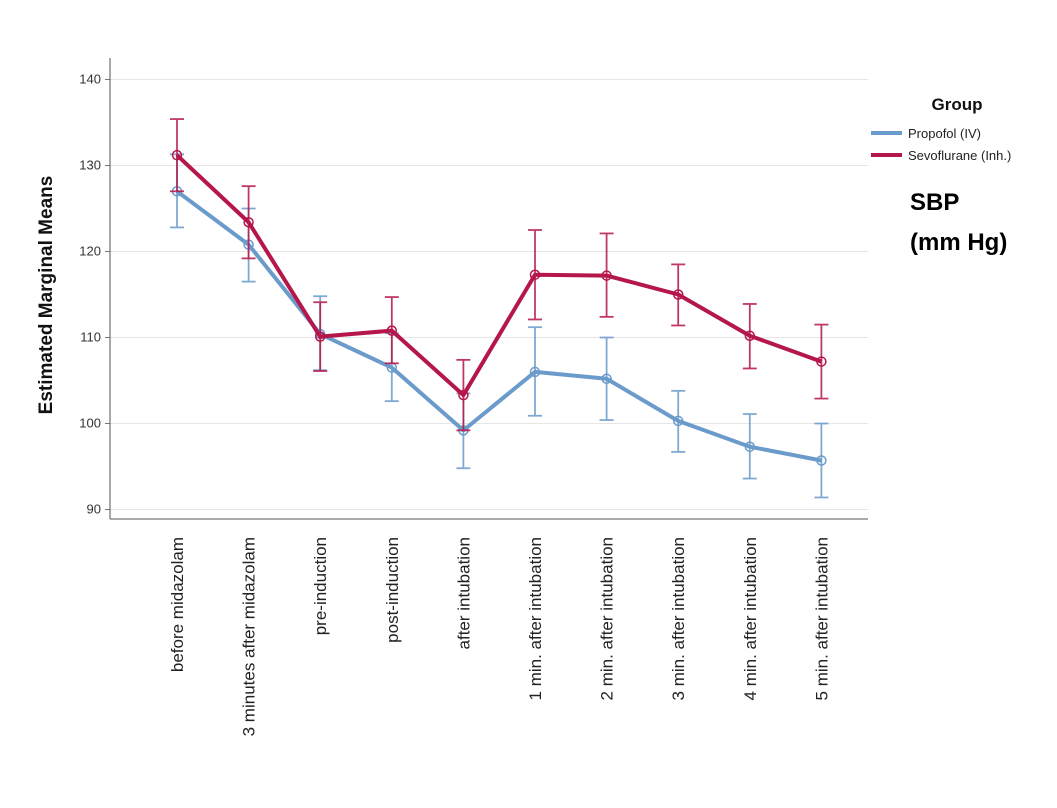 The width and height of the screenshot is (1057, 808). What do you see at coordinates (821, 618) in the screenshot?
I see `x-tick-label: 5 min. after intubation` at bounding box center [821, 618].